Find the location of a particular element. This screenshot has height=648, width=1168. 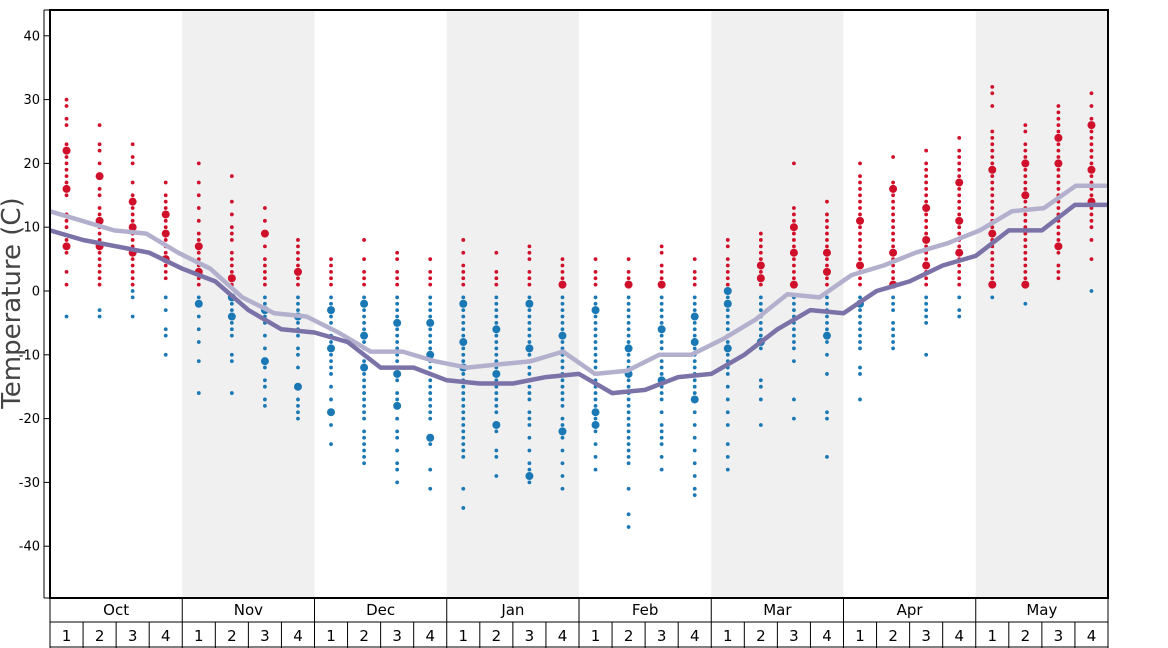

month-label-may: May is located at coordinates (1041, 610).